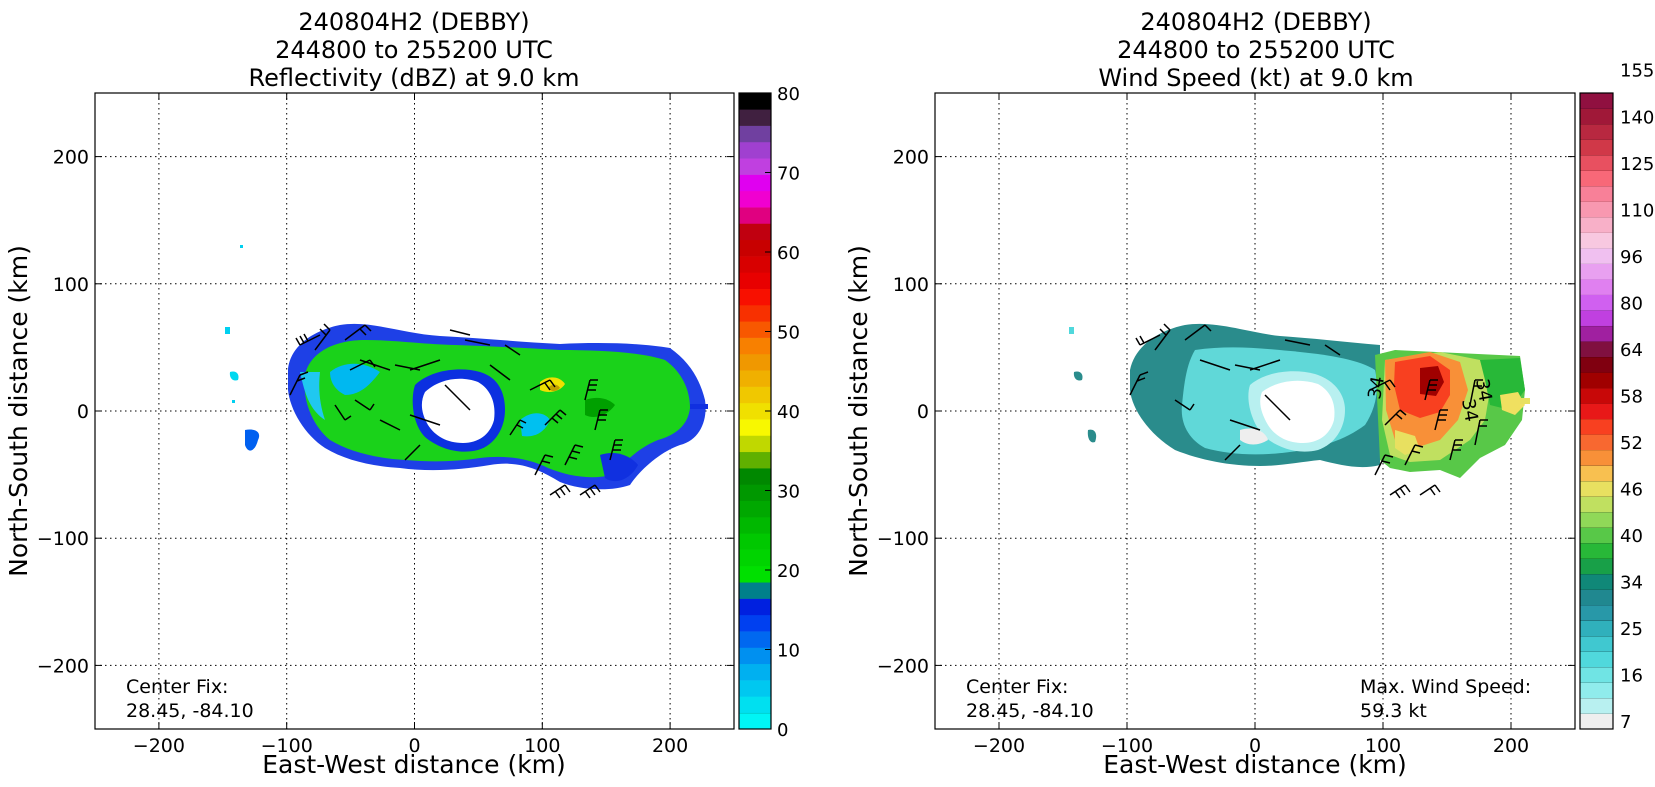 This screenshot has width=1655, height=787. What do you see at coordinates (1376, 388) in the screenshot?
I see `barb-label-34-c: 34` at bounding box center [1376, 388].